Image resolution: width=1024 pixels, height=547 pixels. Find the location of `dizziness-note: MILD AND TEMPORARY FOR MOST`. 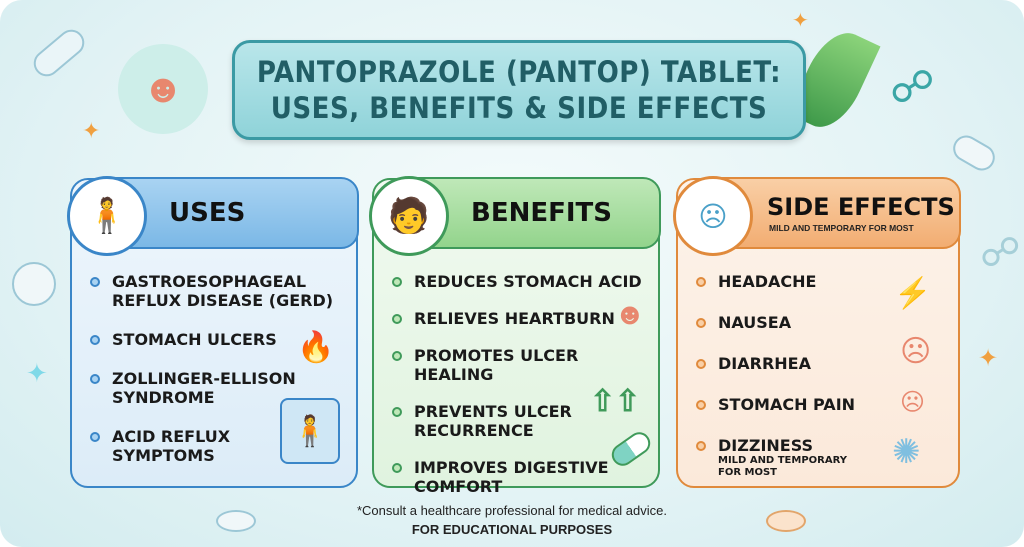

dizziness-note: MILD AND TEMPORARY FOR MOST is located at coordinates (782, 466).